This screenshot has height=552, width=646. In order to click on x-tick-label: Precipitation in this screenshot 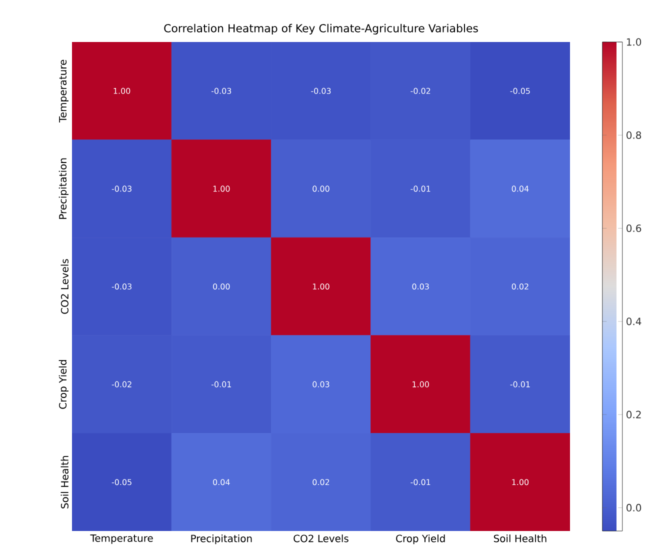, I will do `click(221, 539)`.